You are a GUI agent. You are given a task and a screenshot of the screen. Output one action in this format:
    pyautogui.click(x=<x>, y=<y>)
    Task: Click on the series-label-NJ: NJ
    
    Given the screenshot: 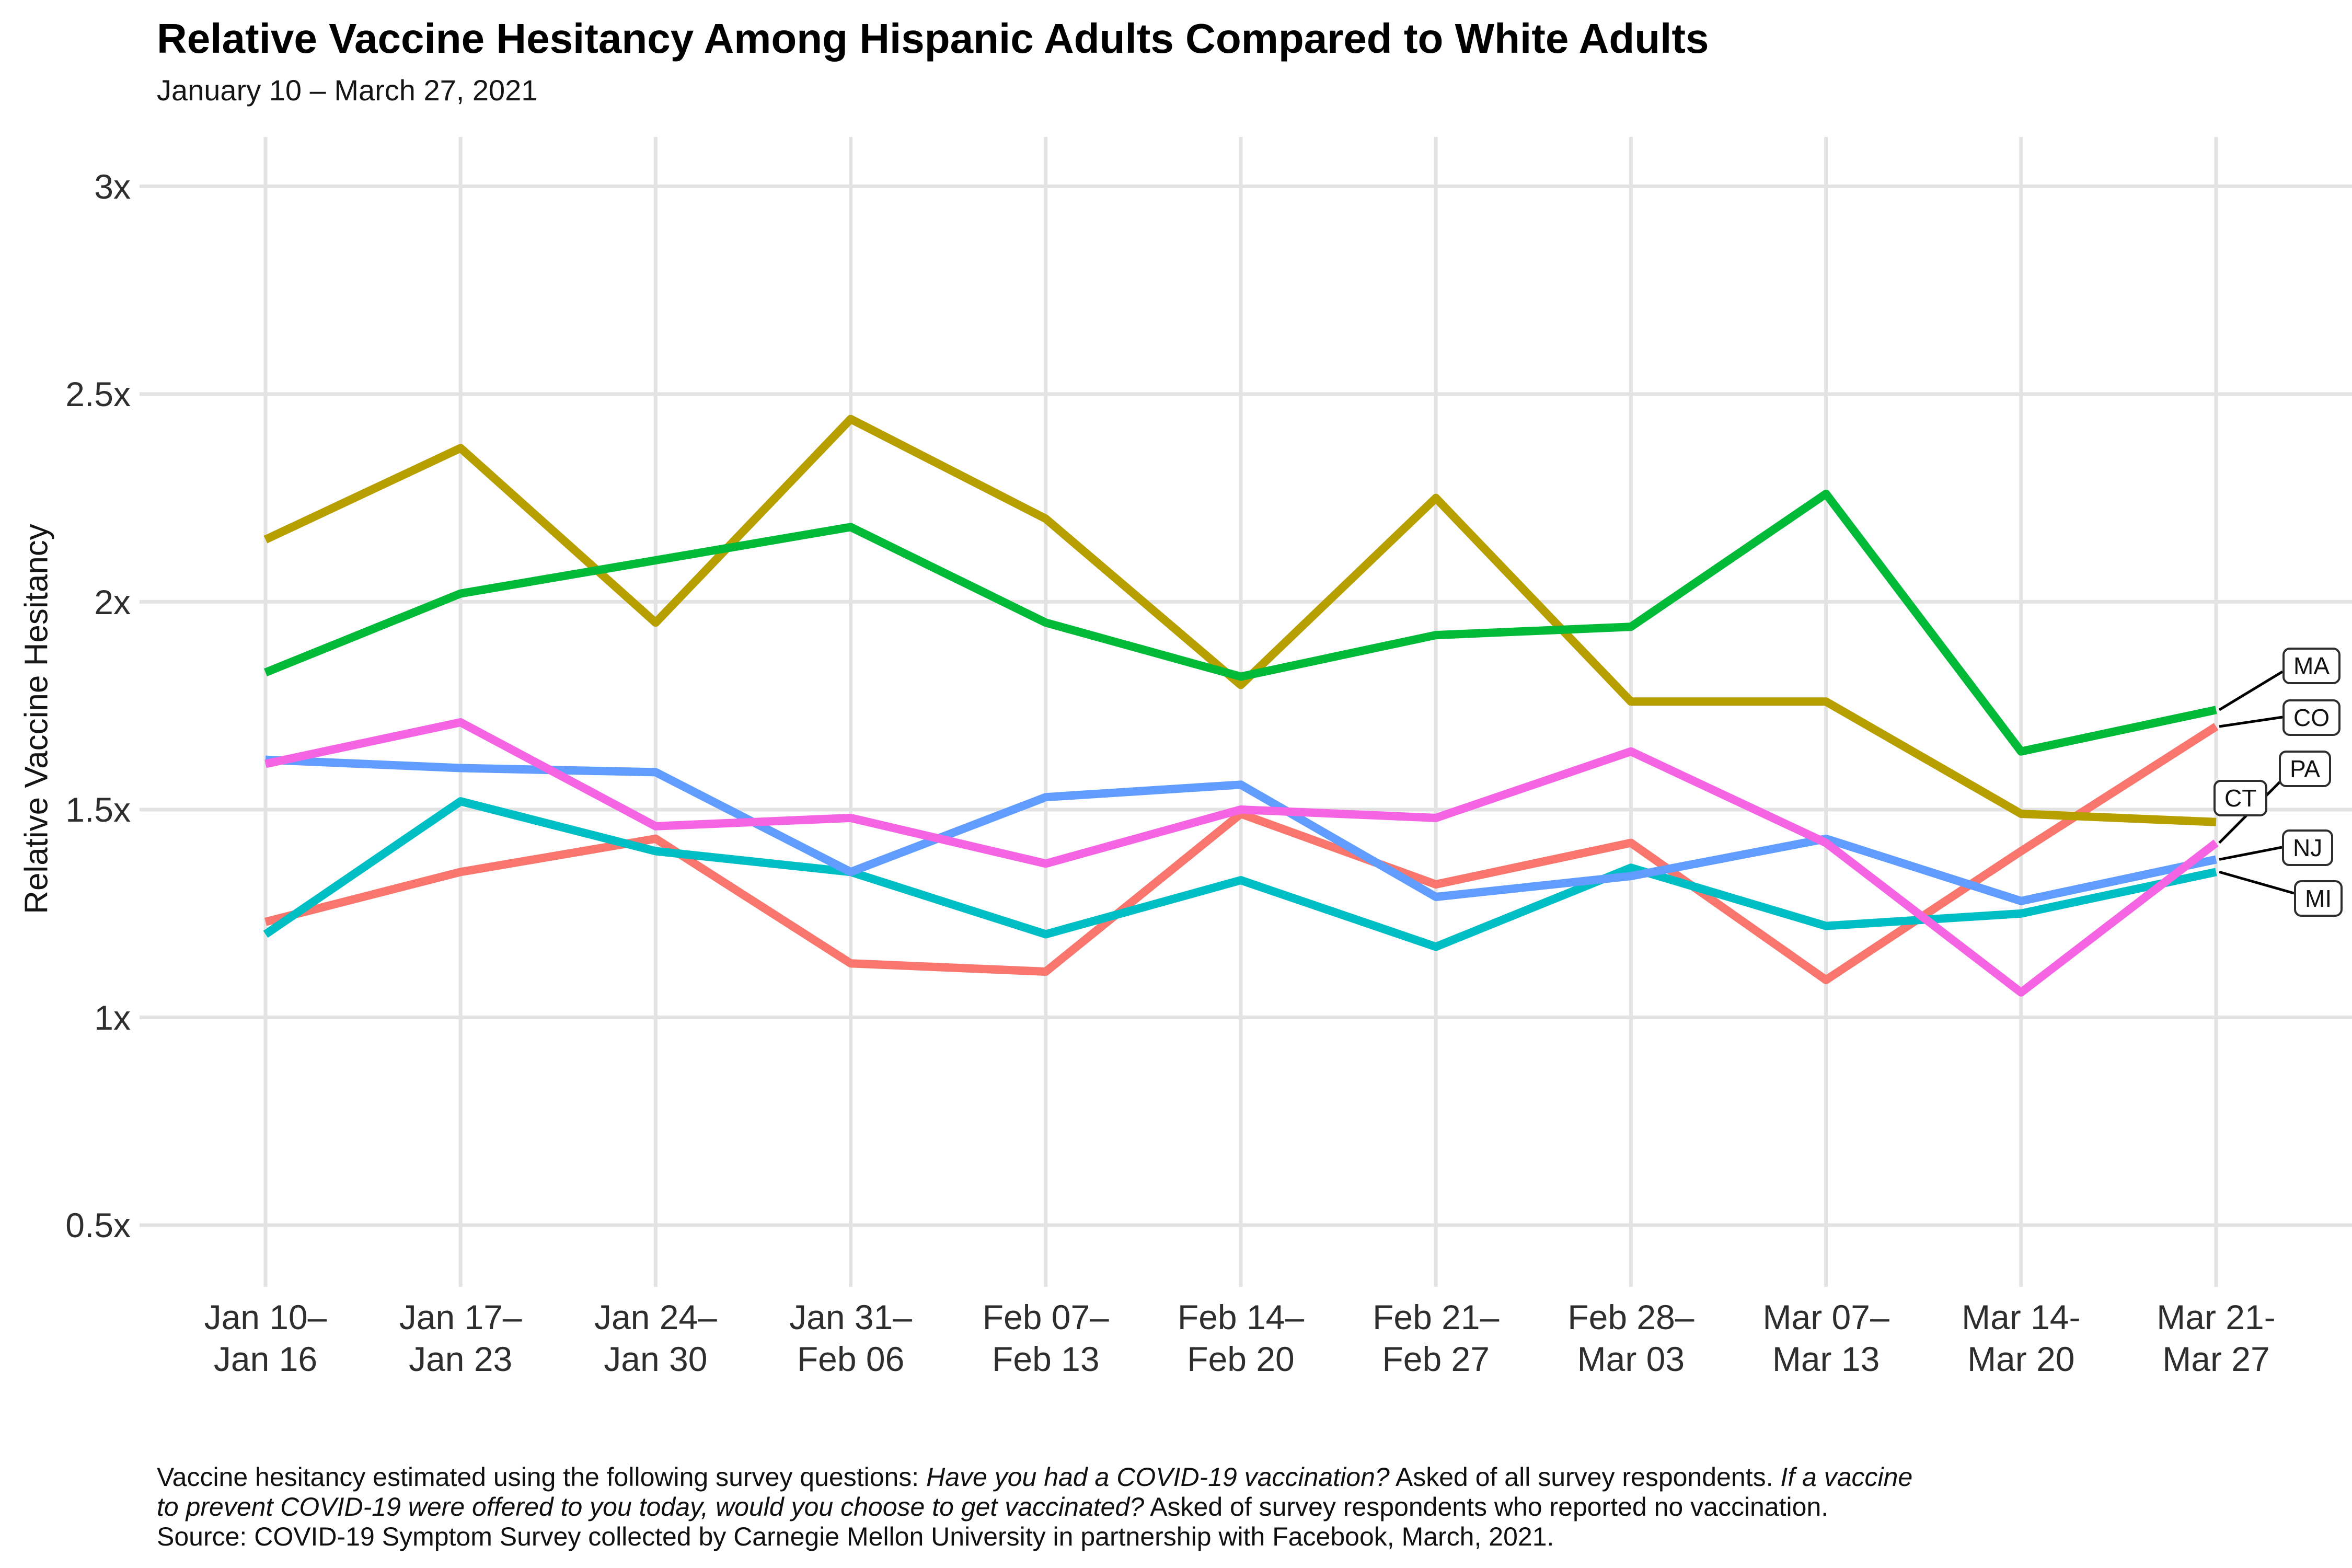 What is the action you would take?
    pyautogui.click(x=2308, y=848)
    